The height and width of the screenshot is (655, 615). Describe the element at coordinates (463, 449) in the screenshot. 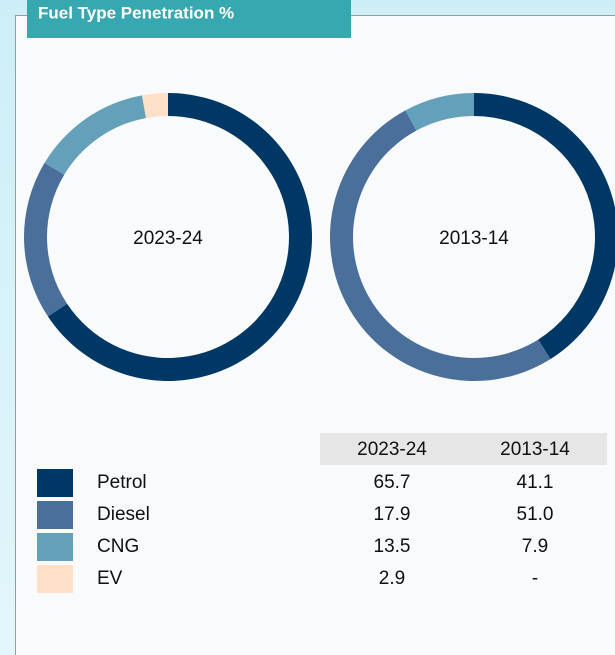

I see `table-header-band` at that location.